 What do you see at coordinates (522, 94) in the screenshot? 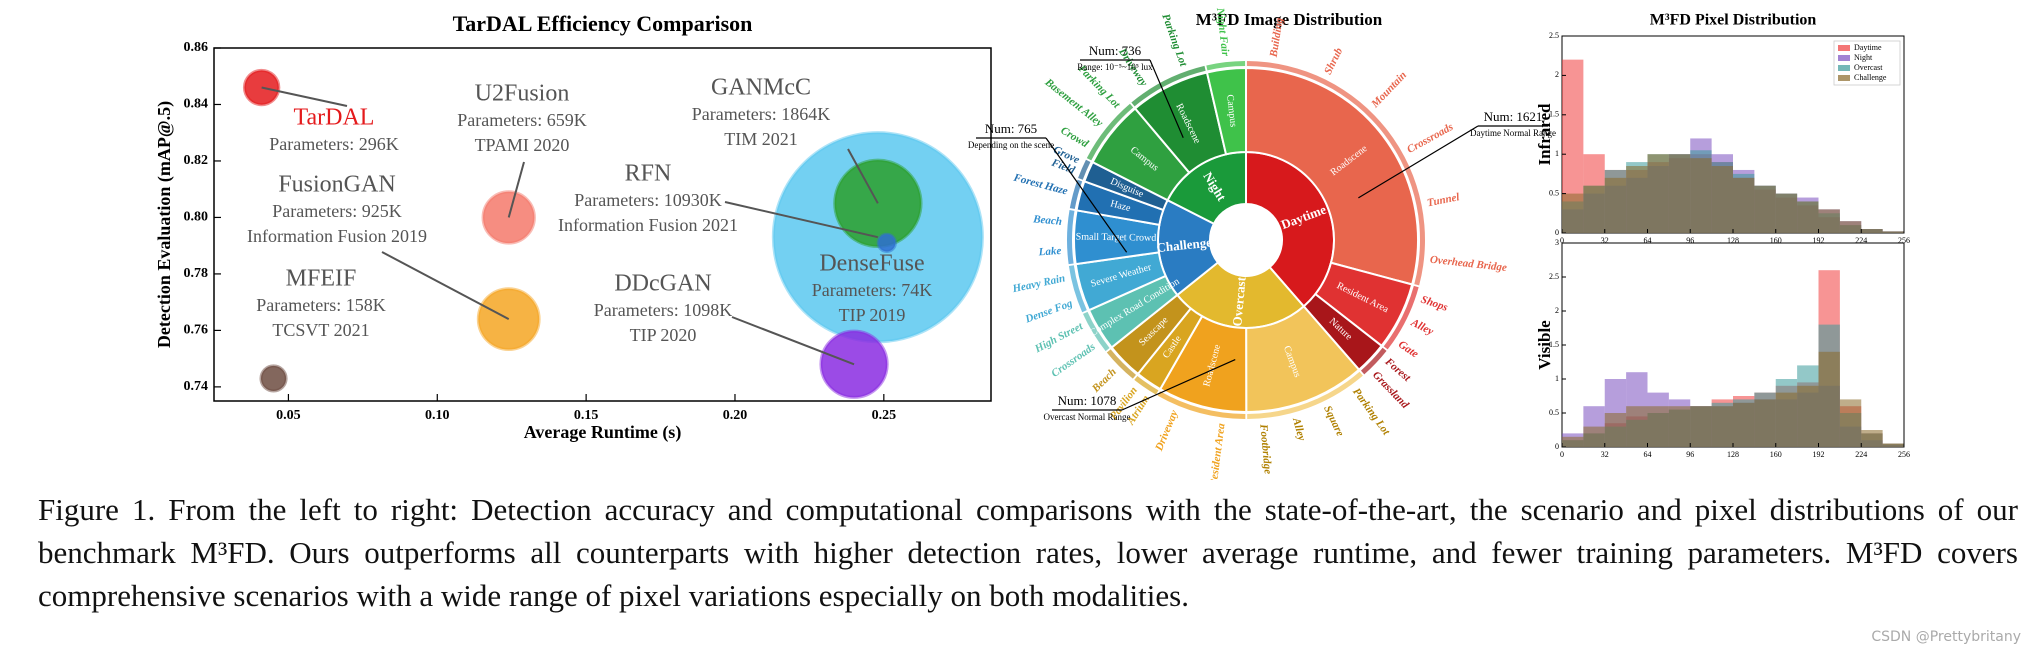
I see `point-name: U2Fusion` at bounding box center [522, 94].